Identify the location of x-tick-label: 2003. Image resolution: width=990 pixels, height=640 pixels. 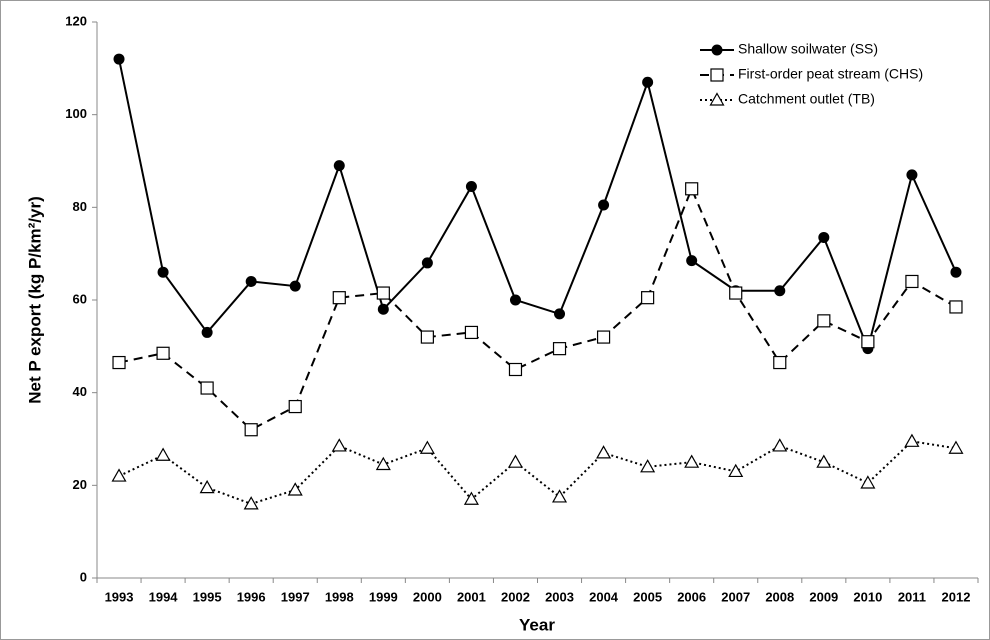
(559, 596).